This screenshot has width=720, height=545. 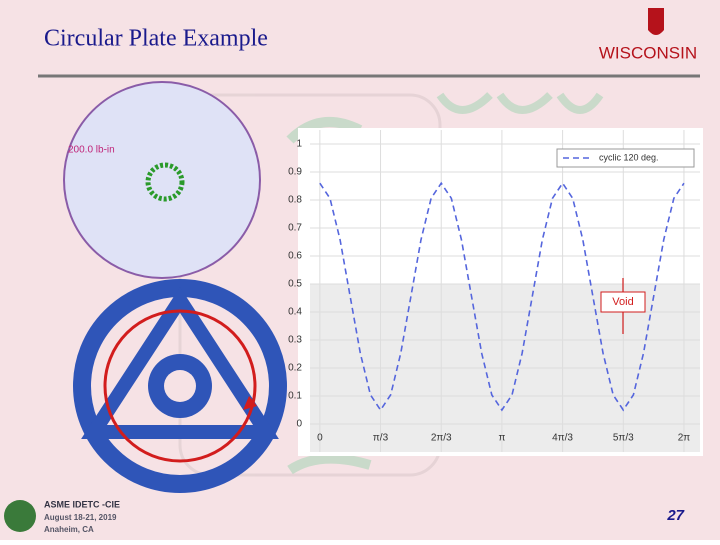 What do you see at coordinates (69, 529) in the screenshot?
I see `footer-line: Anaheim, CA` at bounding box center [69, 529].